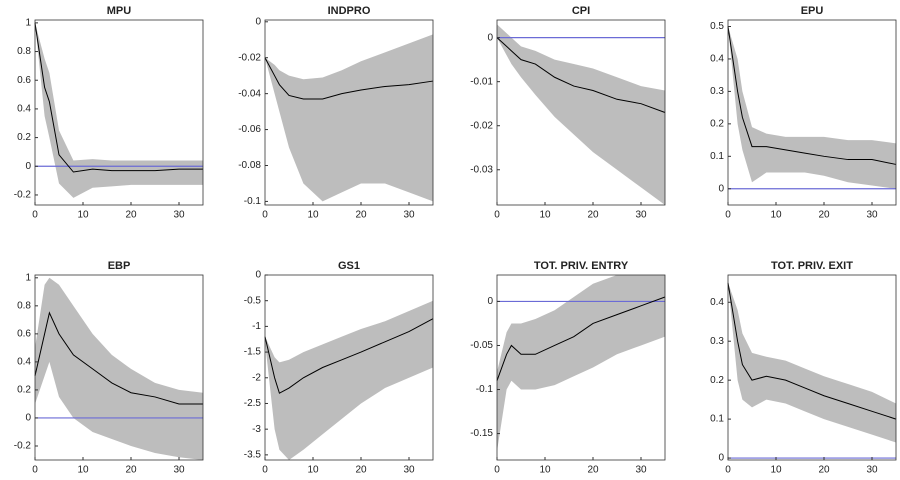 This screenshot has width=900, height=480. Describe the element at coordinates (481, 345) in the screenshot. I see `y-tick-label: -0.05` at that location.